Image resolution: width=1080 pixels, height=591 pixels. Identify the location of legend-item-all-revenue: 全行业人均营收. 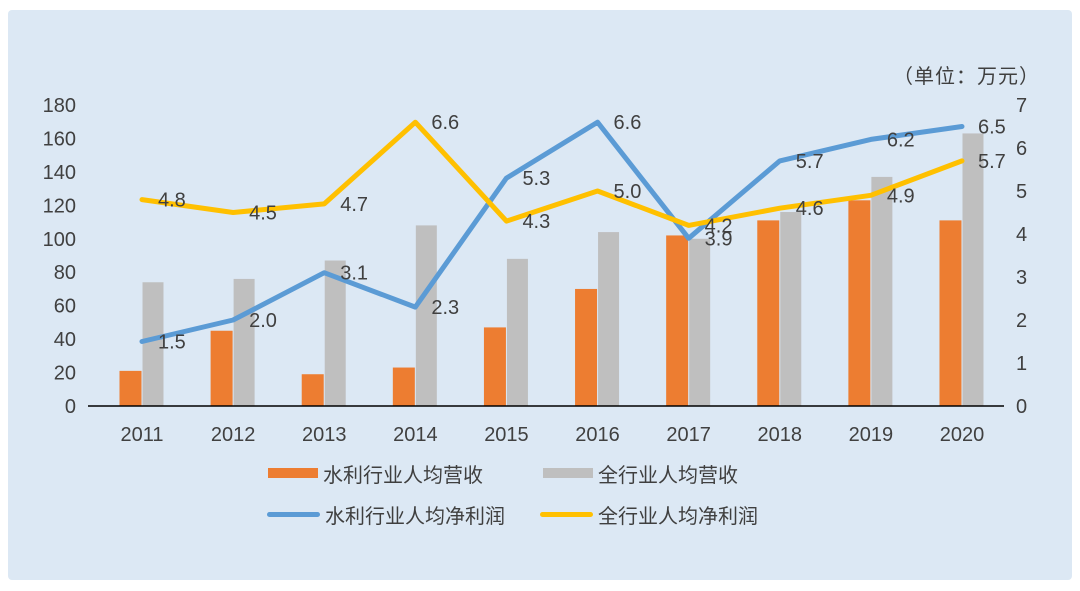
(640, 474).